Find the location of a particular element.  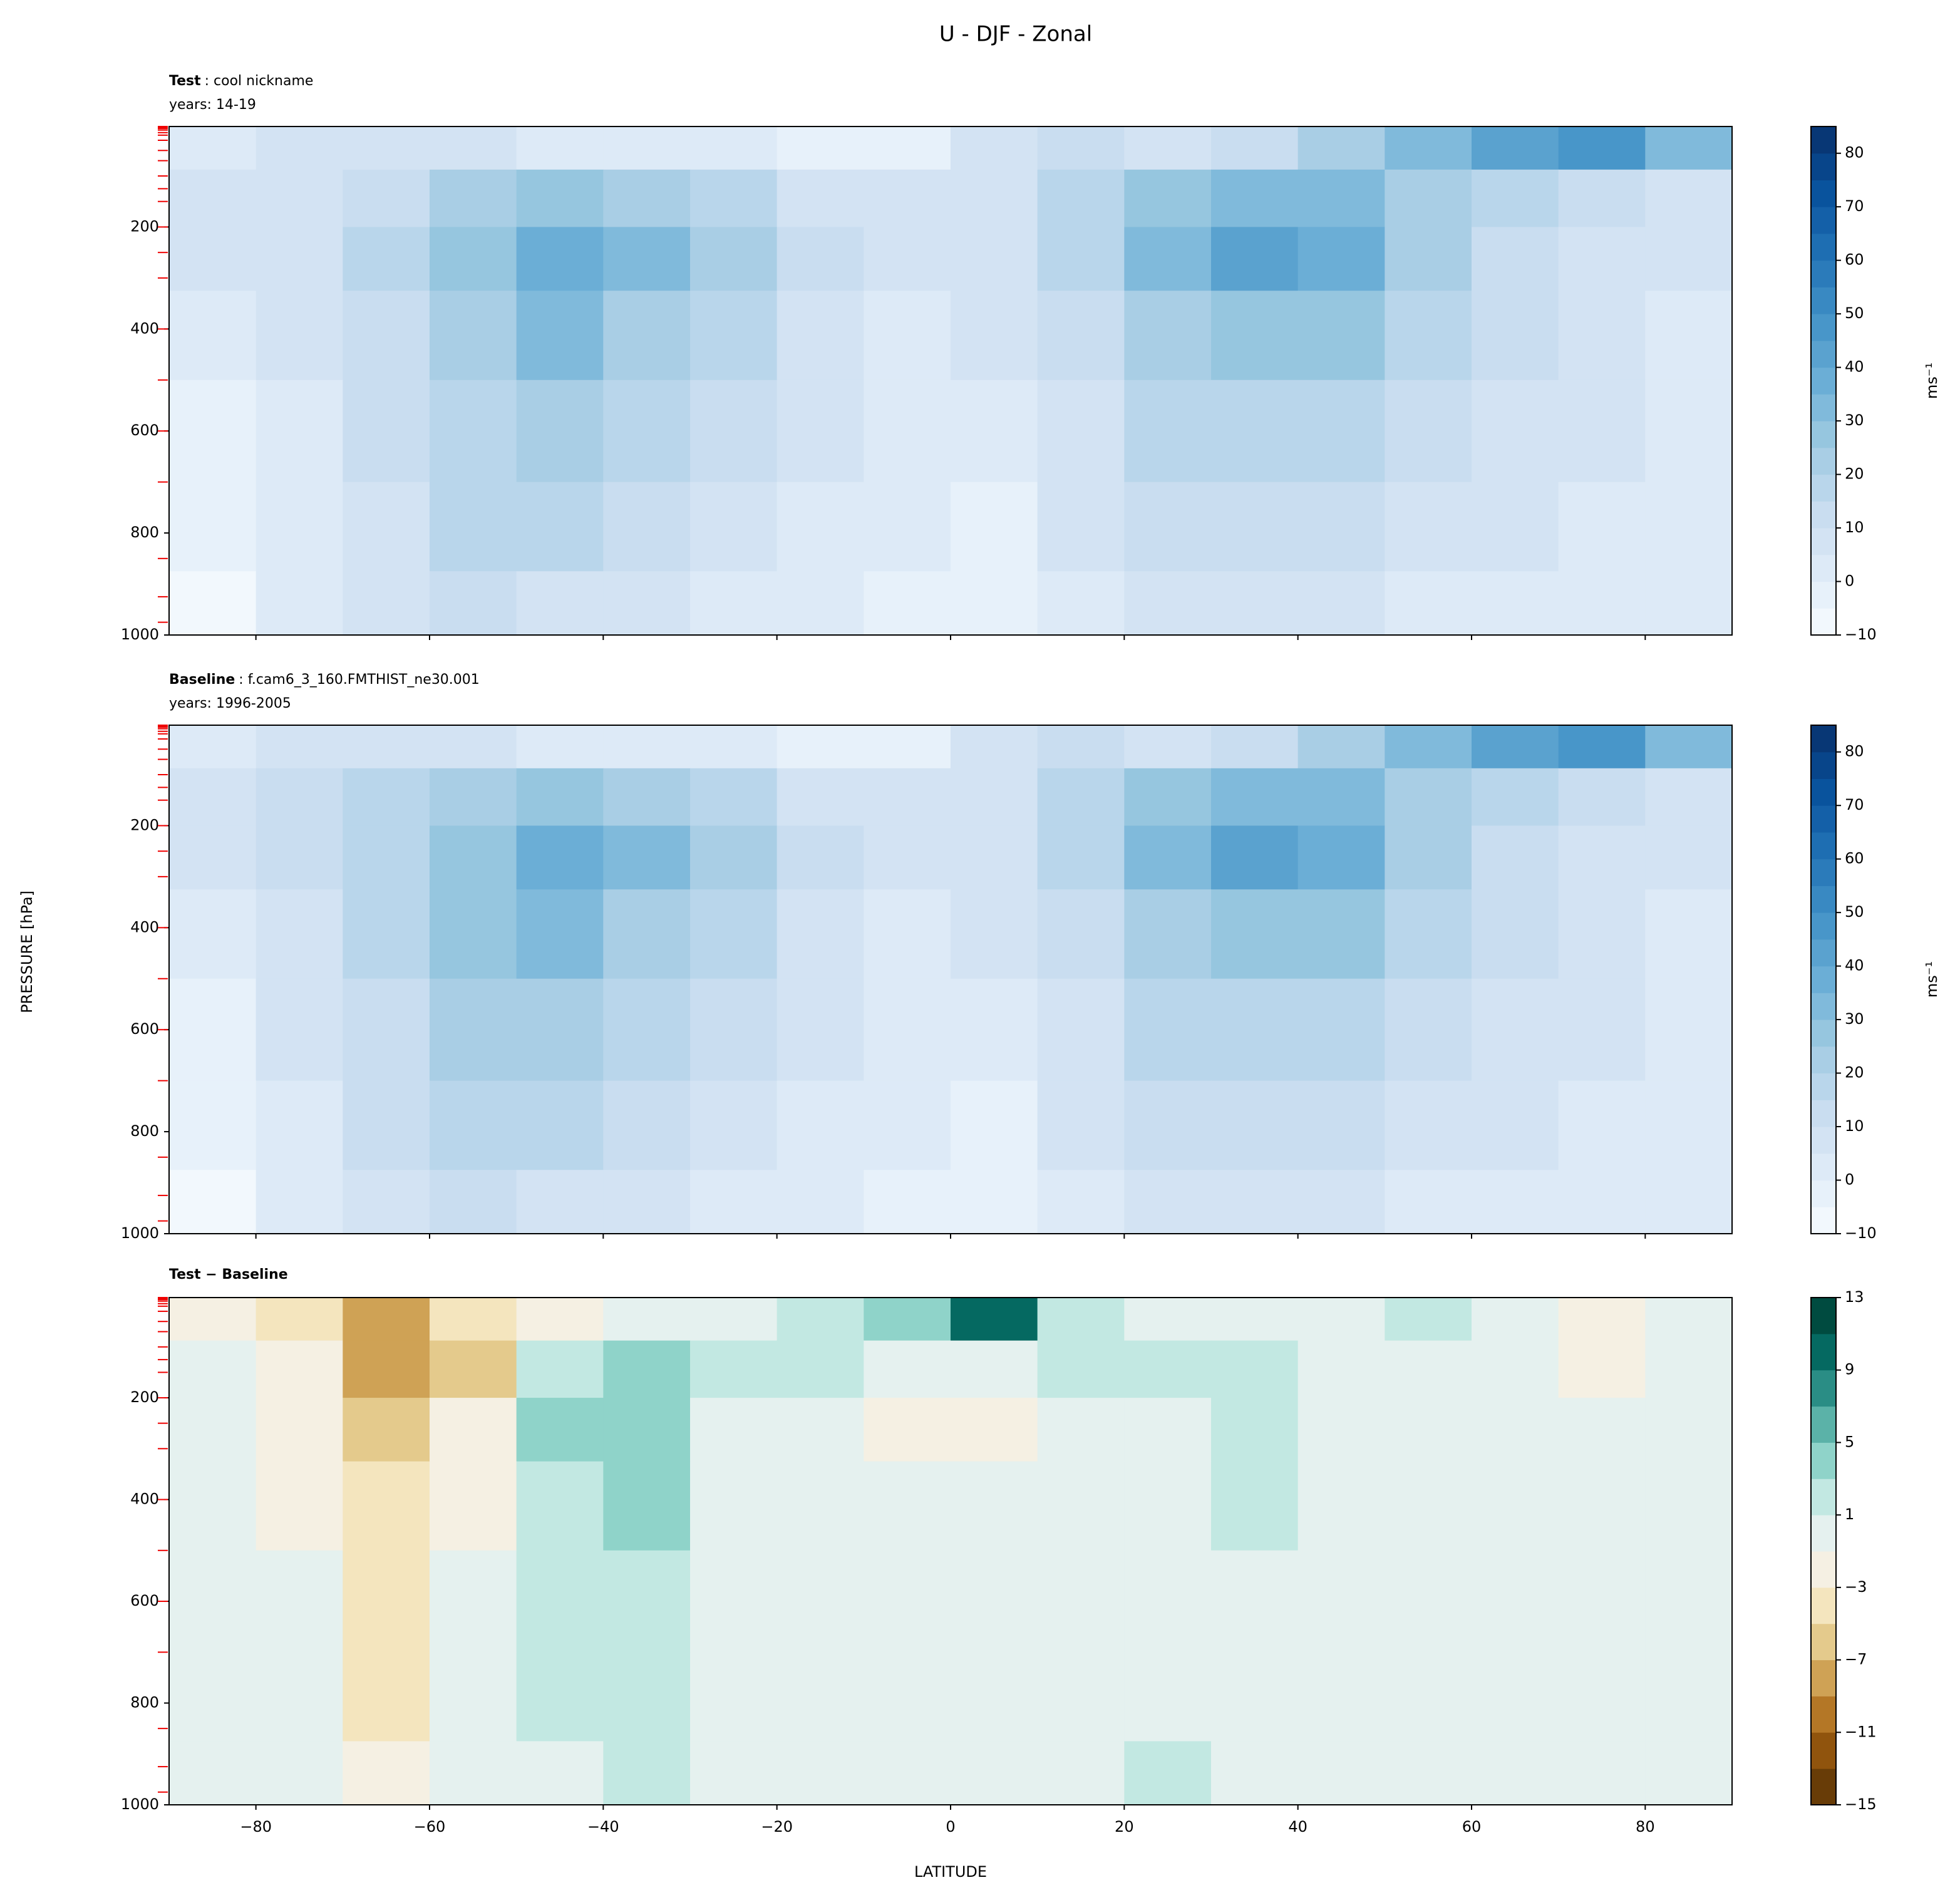

colorbar-tick-label: −10 is located at coordinates (1861, 1233).